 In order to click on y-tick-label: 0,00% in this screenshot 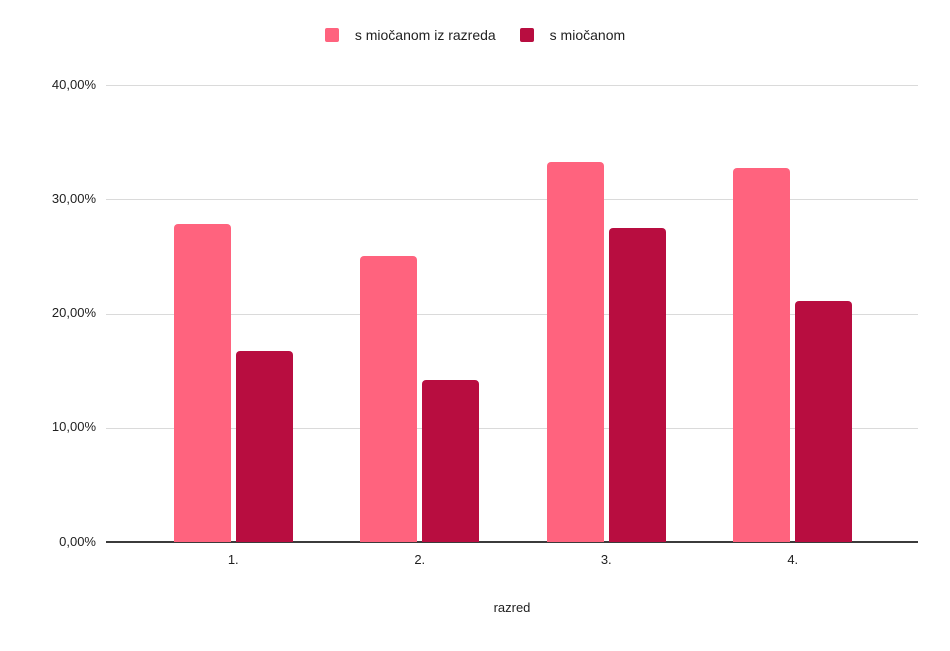, I will do `click(77, 541)`.